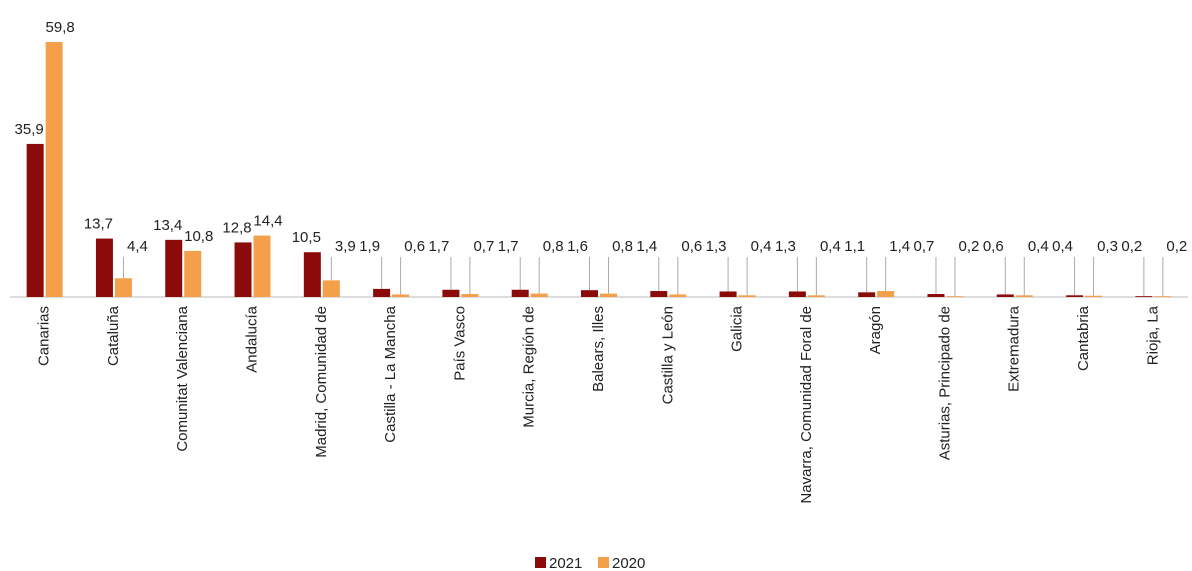  Describe the element at coordinates (944, 383) in the screenshot. I see `x-tick-label: Asturias, Principado de` at that location.